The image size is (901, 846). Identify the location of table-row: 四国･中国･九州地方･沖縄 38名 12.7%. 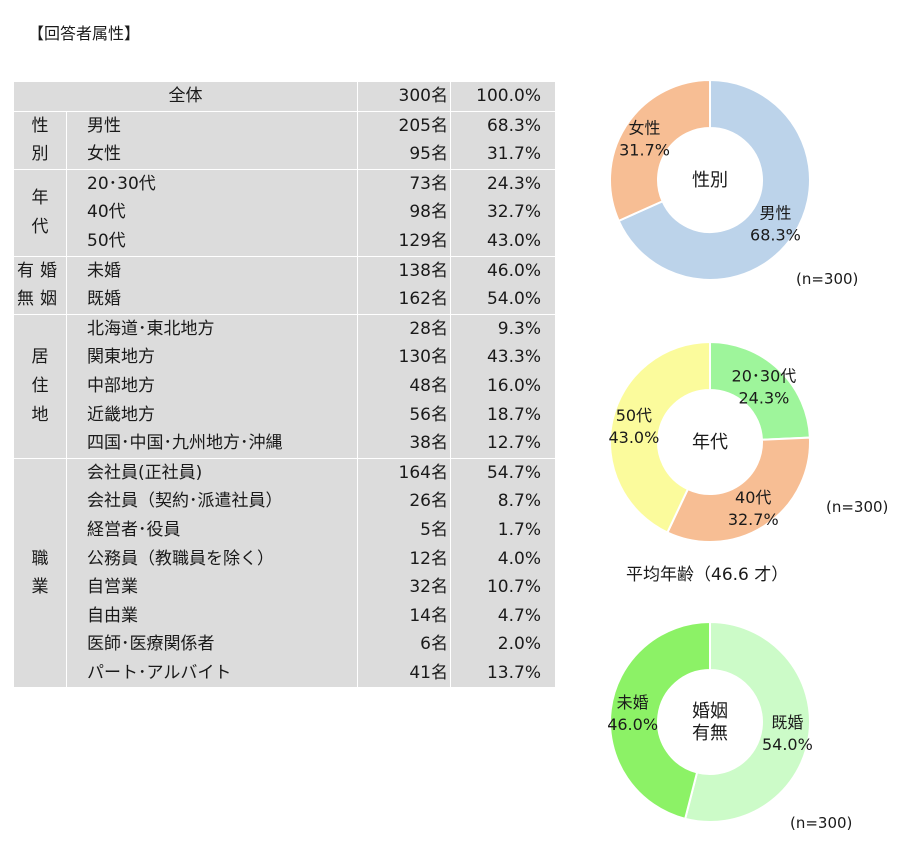
(284, 444).